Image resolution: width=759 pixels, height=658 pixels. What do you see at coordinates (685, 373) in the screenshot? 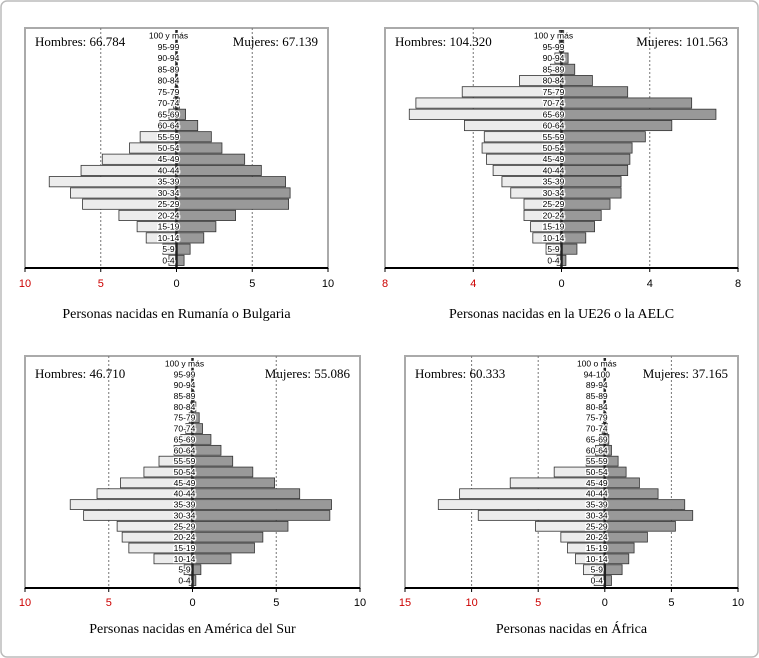
I see `series-label: Mujeres: 37.165` at bounding box center [685, 373].